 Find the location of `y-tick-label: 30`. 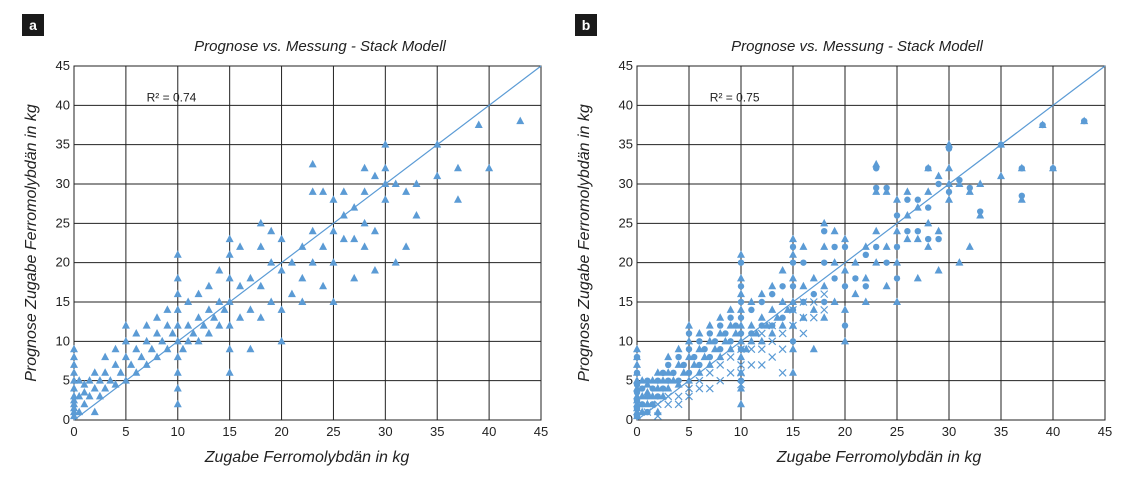

y-tick-label: 30 is located at coordinates (626, 183).